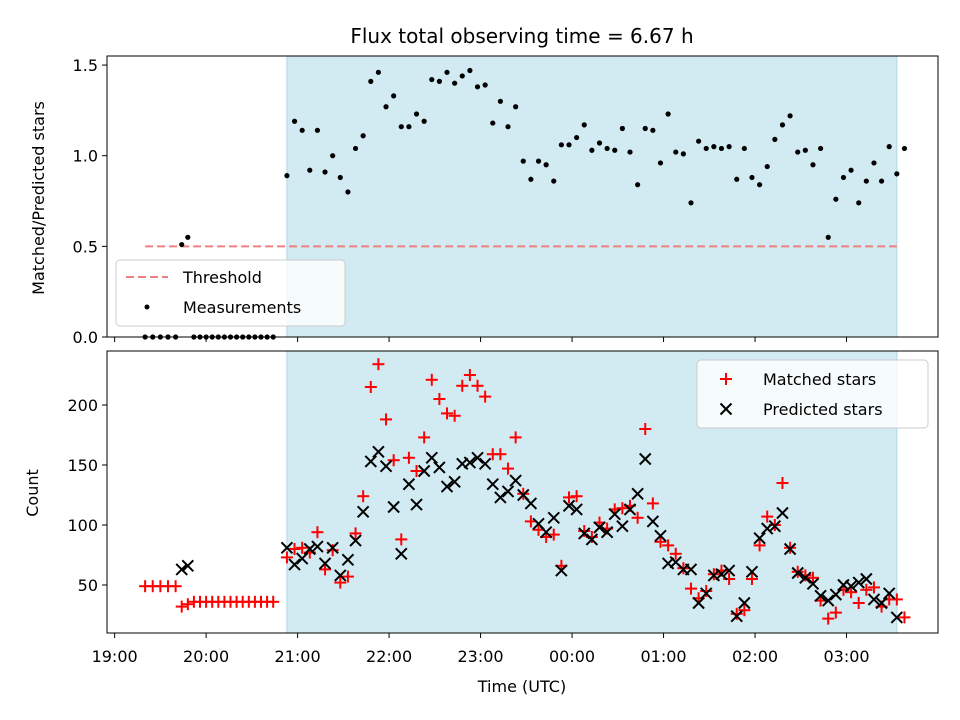 The width and height of the screenshot is (960, 720). What do you see at coordinates (819, 379) in the screenshot?
I see `legend-matched-label: Matched stars` at bounding box center [819, 379].